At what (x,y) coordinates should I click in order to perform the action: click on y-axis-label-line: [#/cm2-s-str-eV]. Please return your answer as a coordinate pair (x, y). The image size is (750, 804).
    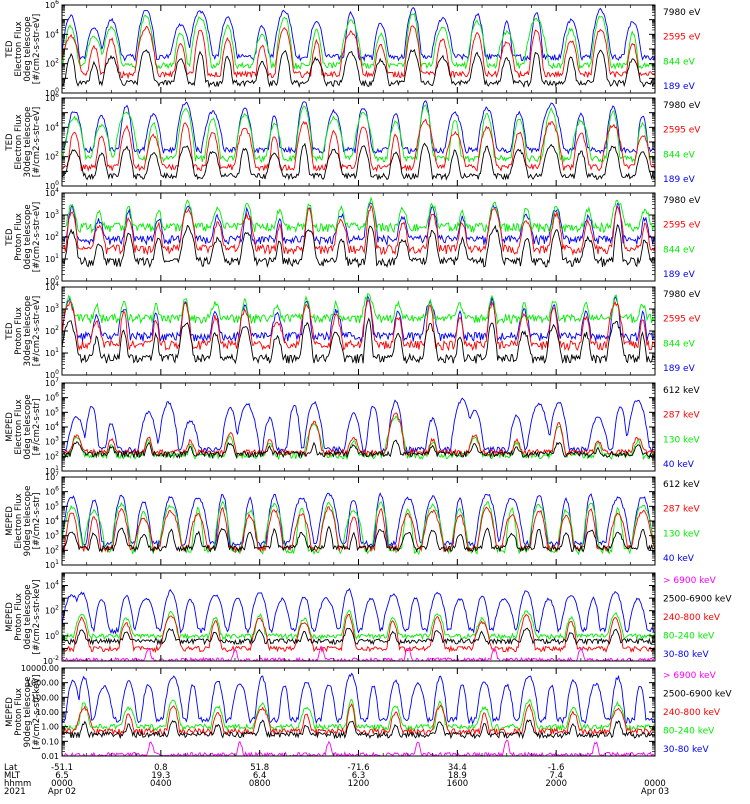
    Looking at the image, I should click on (37, 49).